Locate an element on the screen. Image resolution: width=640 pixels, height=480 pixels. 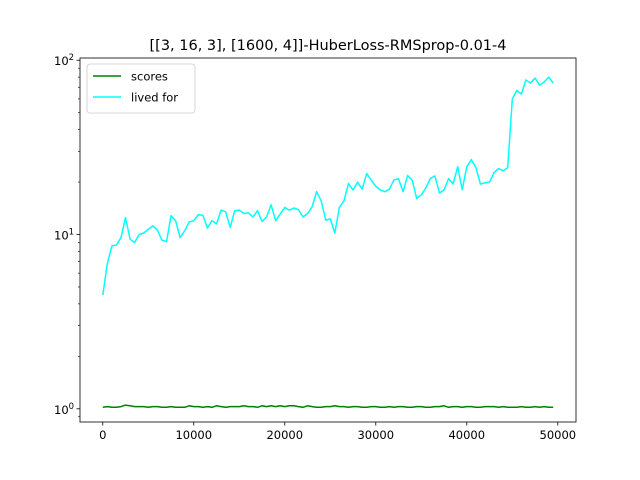
y-tick-exponent: 1 is located at coordinates (71, 233).